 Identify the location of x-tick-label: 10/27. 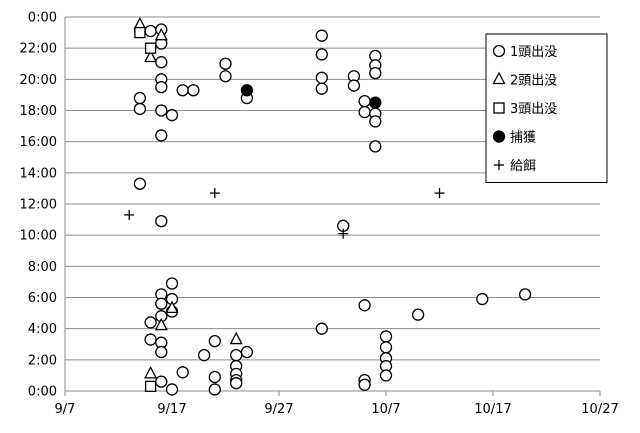
(599, 409).